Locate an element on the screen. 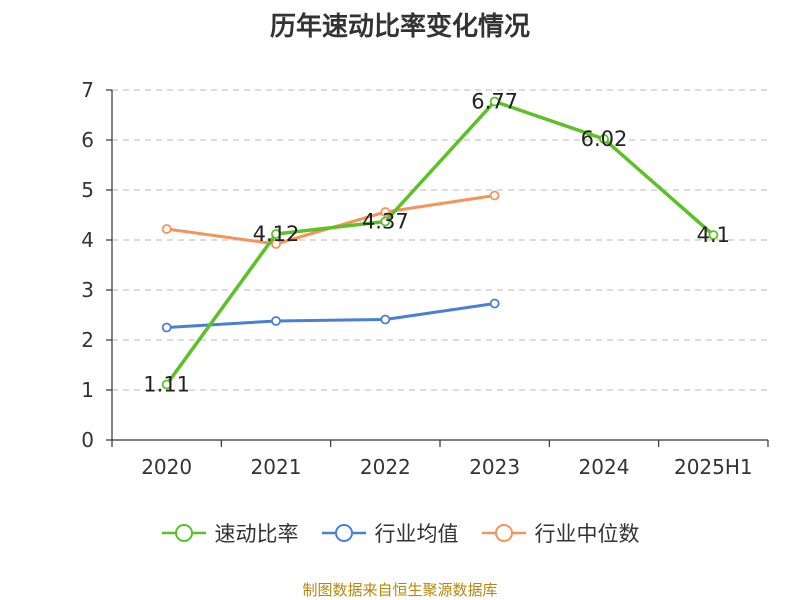 This screenshot has height=600, width=800. data-label: 4.1 is located at coordinates (713, 235).